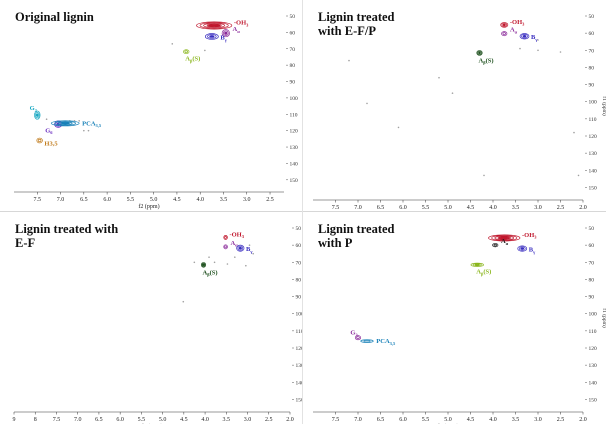 The width and height of the screenshot is (606, 424). I want to click on crosspeak-label: G6, so click(49, 131).